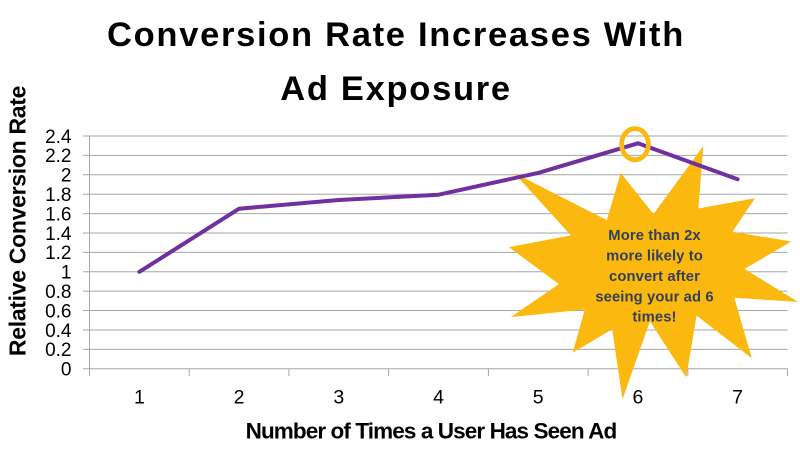 The width and height of the screenshot is (800, 452). What do you see at coordinates (654, 236) in the screenshot?
I see `svg-text: More than 2x` at bounding box center [654, 236].